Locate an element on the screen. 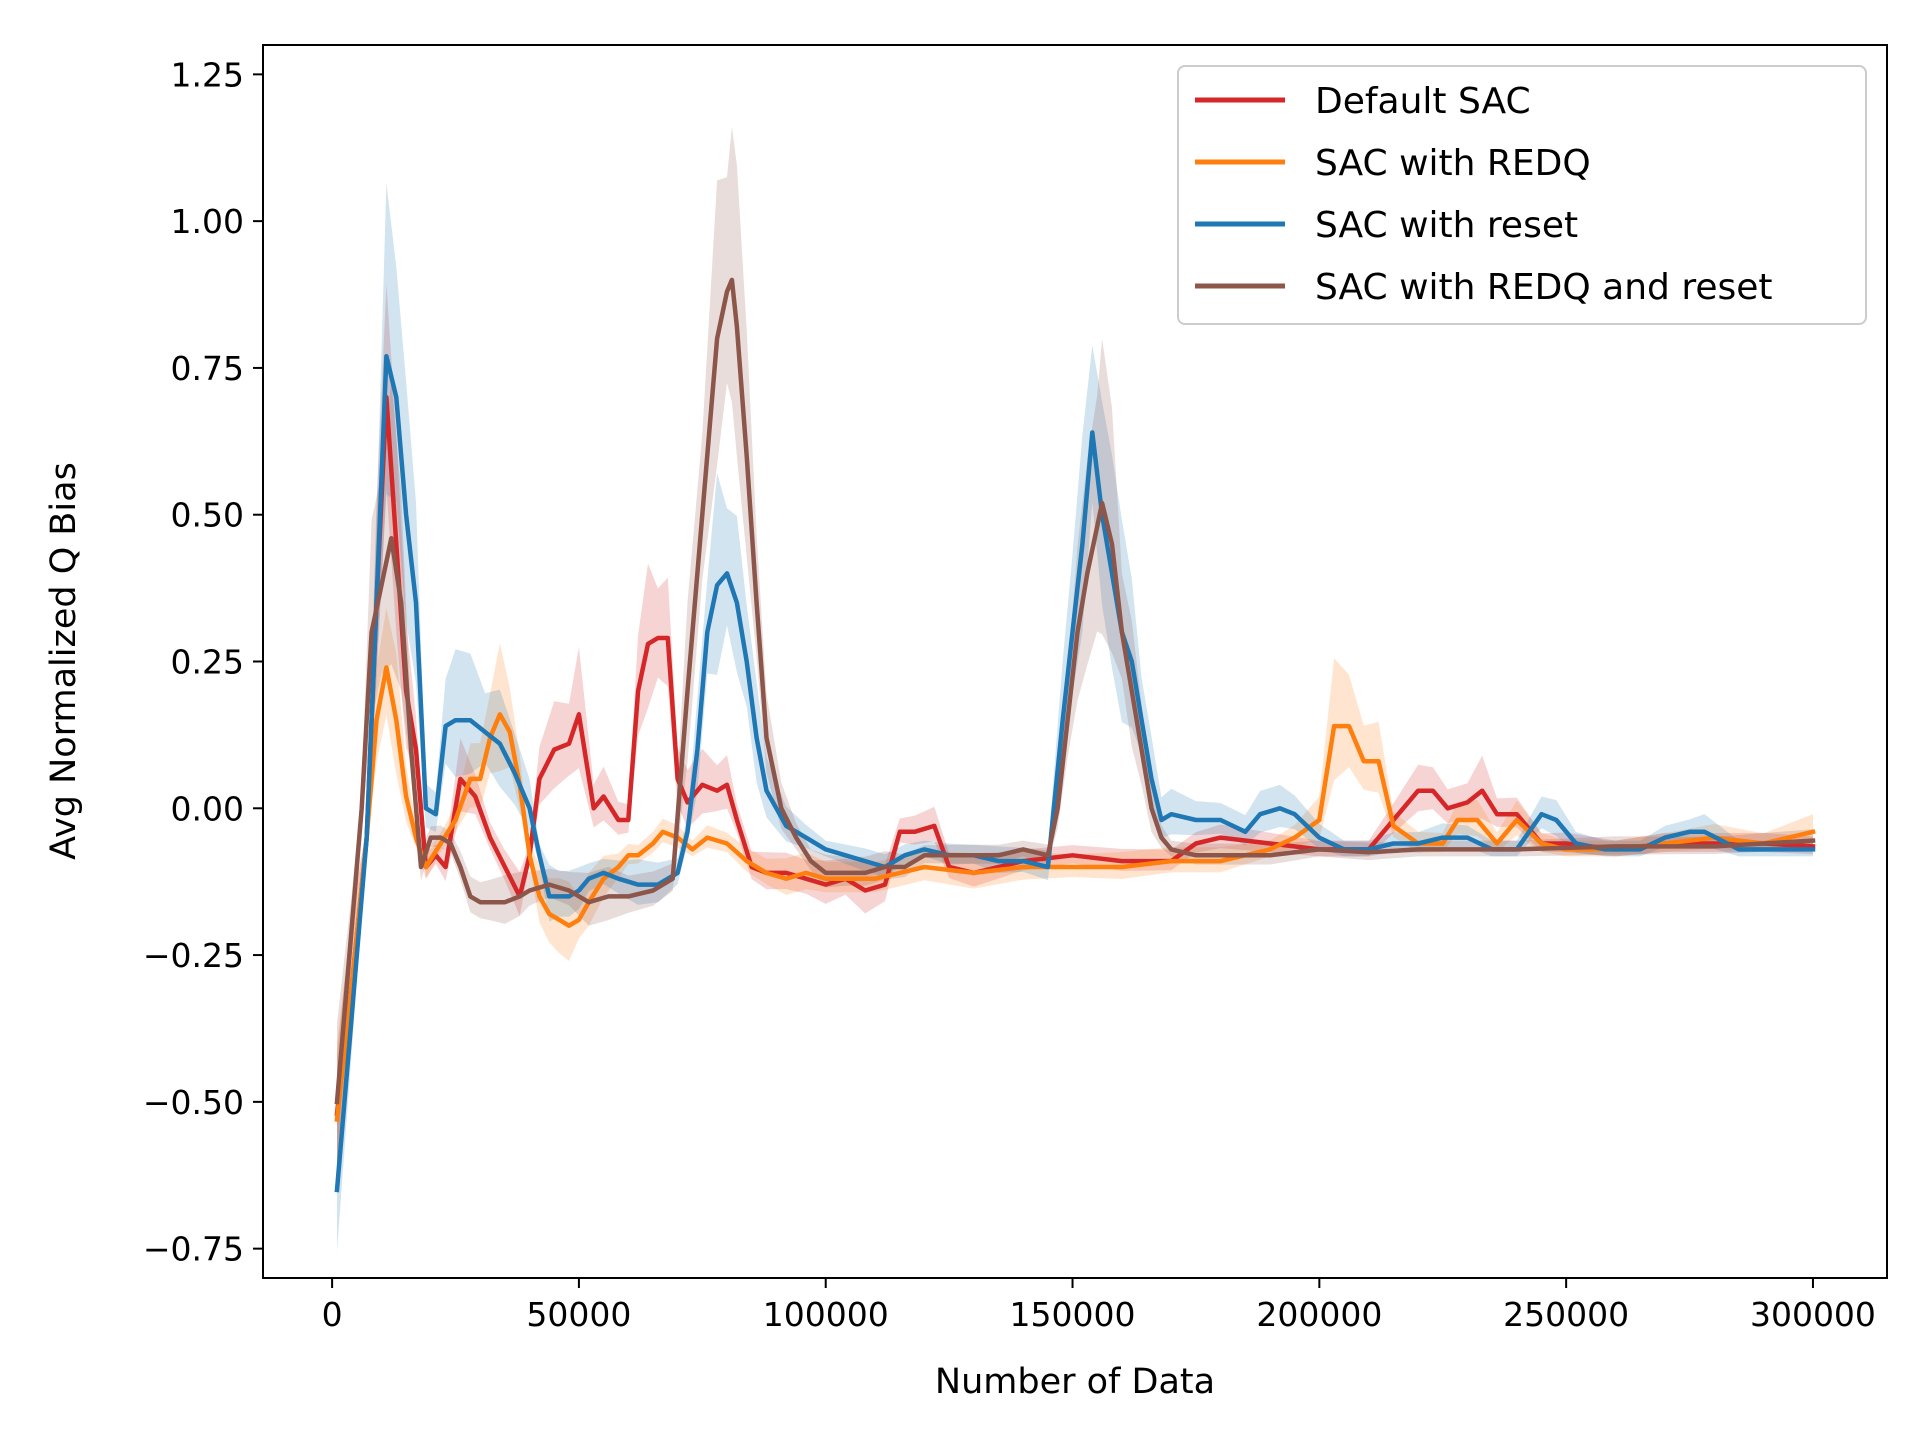 This screenshot has width=1920, height=1440. x-tick-label: 50000 is located at coordinates (578, 1314).